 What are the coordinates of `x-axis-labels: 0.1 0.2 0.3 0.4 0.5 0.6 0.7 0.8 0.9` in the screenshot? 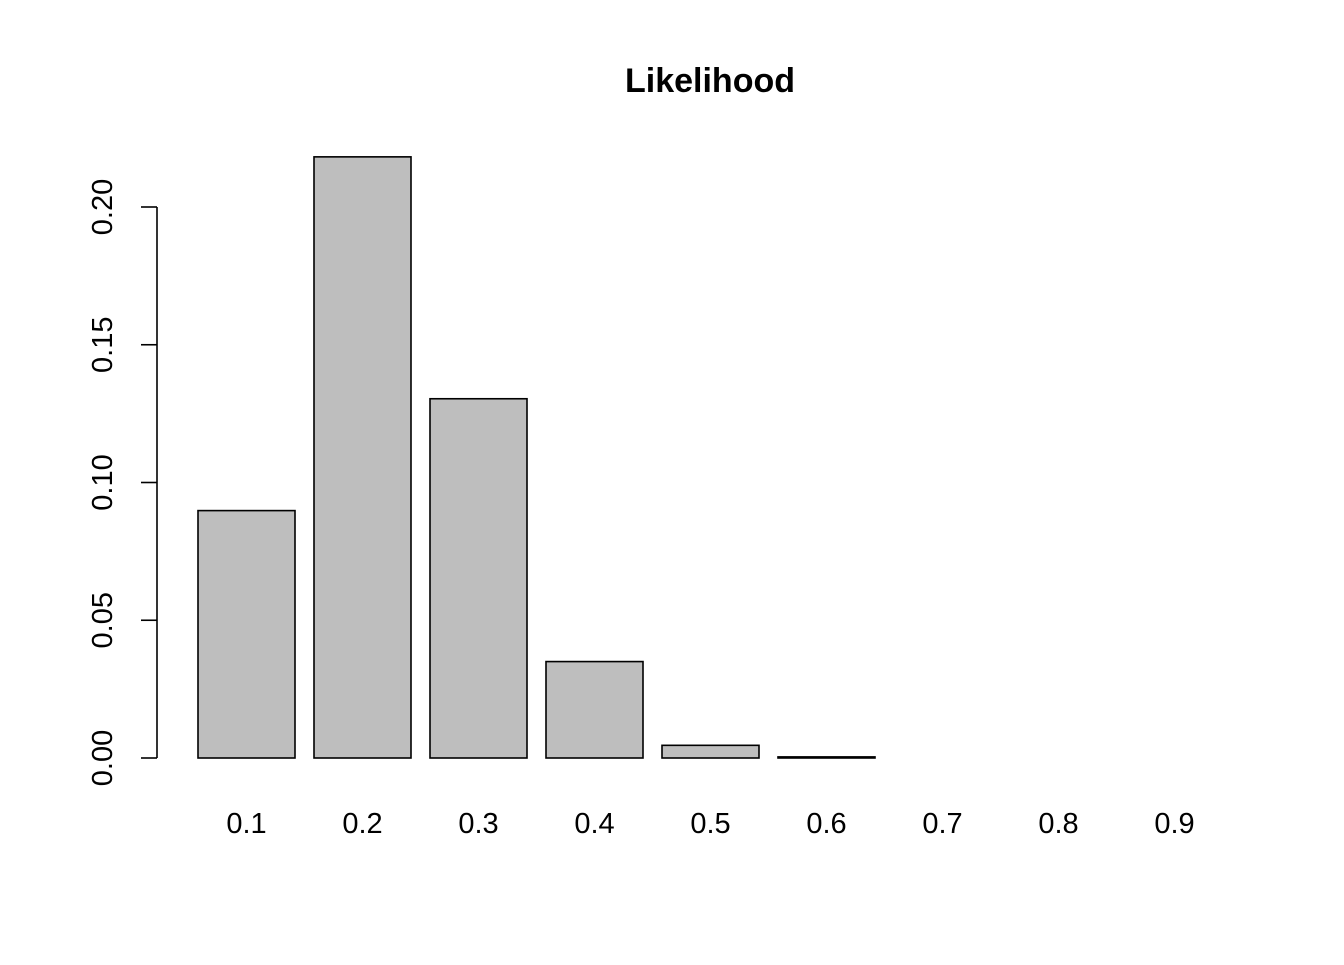 It's located at (710, 824).